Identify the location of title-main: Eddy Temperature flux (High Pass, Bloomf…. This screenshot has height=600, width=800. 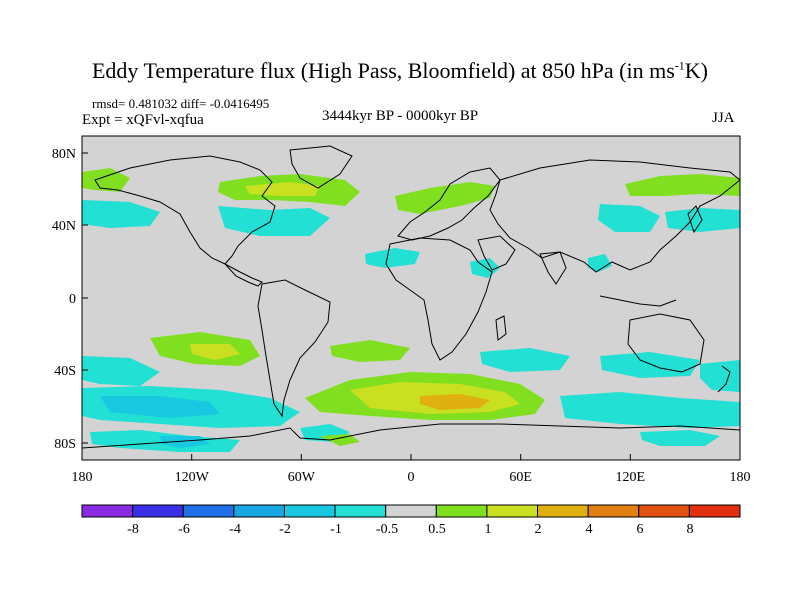
(383, 70).